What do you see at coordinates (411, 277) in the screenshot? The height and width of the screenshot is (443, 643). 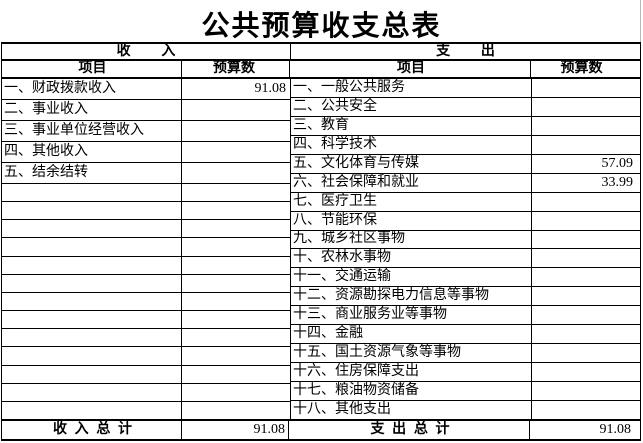 I see `expenditure-item-cell: 十一、交通运输` at bounding box center [411, 277].